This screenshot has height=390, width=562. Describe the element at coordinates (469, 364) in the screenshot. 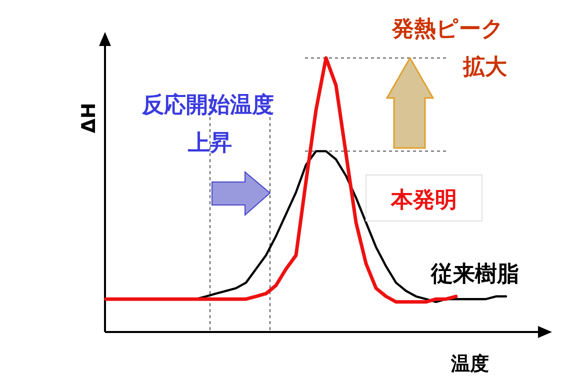

I see `x-axis-title: 温度` at that location.